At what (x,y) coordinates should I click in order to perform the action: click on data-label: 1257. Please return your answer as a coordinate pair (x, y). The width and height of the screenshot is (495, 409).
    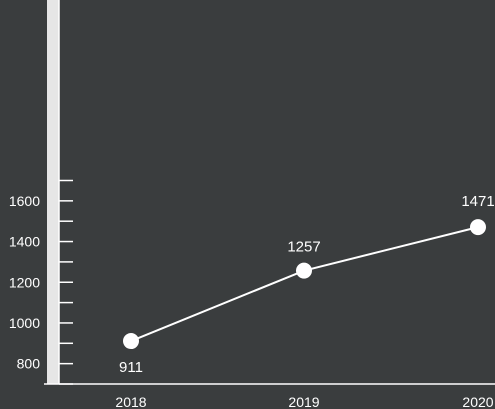
    Looking at the image, I should click on (303, 247).